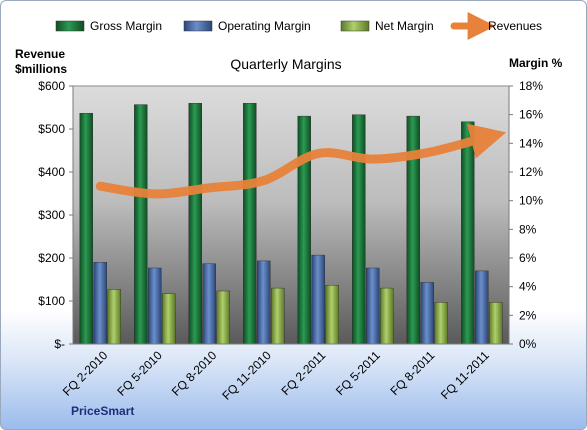 The height and width of the screenshot is (430, 587). What do you see at coordinates (318, 299) in the screenshot?
I see `bar-operating-margin-fq-2-2011` at bounding box center [318, 299].